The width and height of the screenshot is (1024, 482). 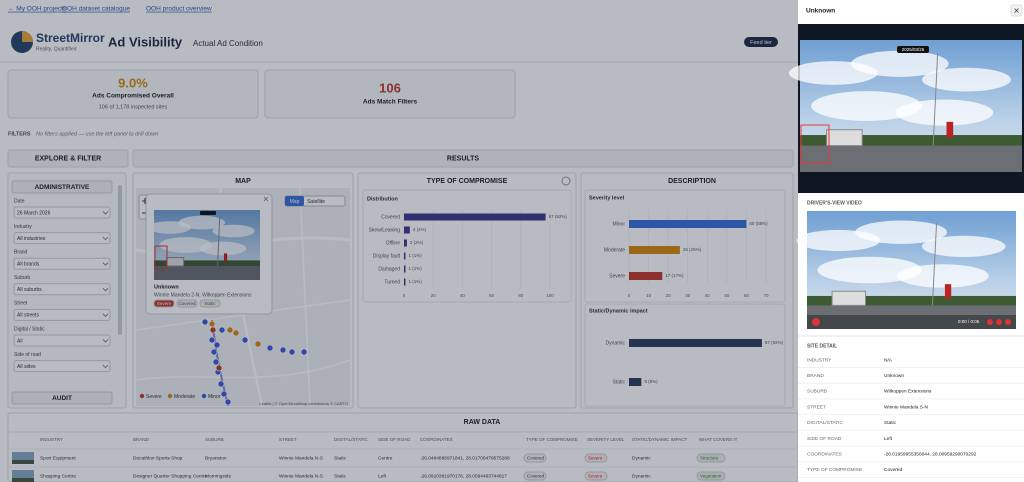 I want to click on table-pill-label: Covered, so click(x=536, y=457).